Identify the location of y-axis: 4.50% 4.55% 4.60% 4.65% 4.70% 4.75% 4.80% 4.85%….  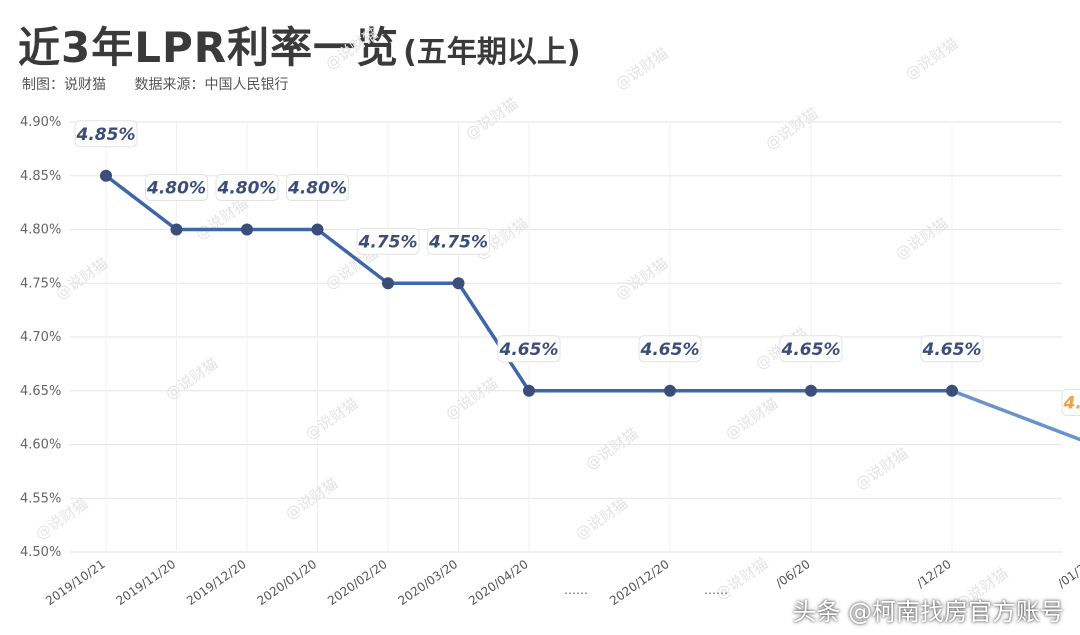
(40, 337).